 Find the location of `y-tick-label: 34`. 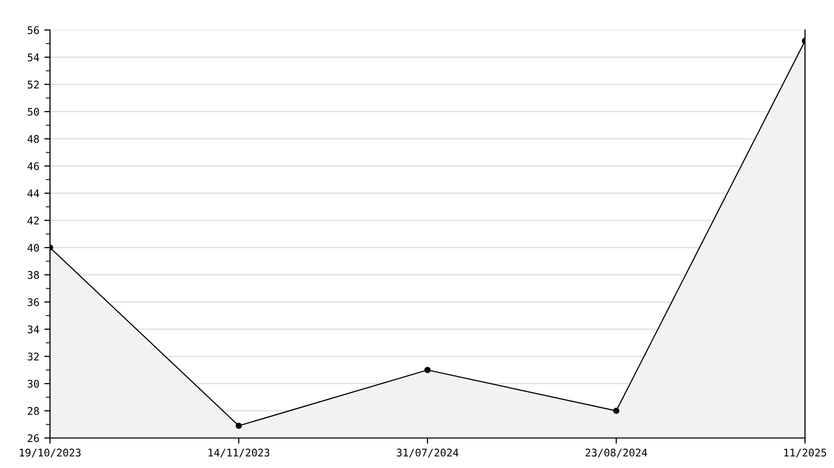

y-tick-label: 34 is located at coordinates (34, 329).